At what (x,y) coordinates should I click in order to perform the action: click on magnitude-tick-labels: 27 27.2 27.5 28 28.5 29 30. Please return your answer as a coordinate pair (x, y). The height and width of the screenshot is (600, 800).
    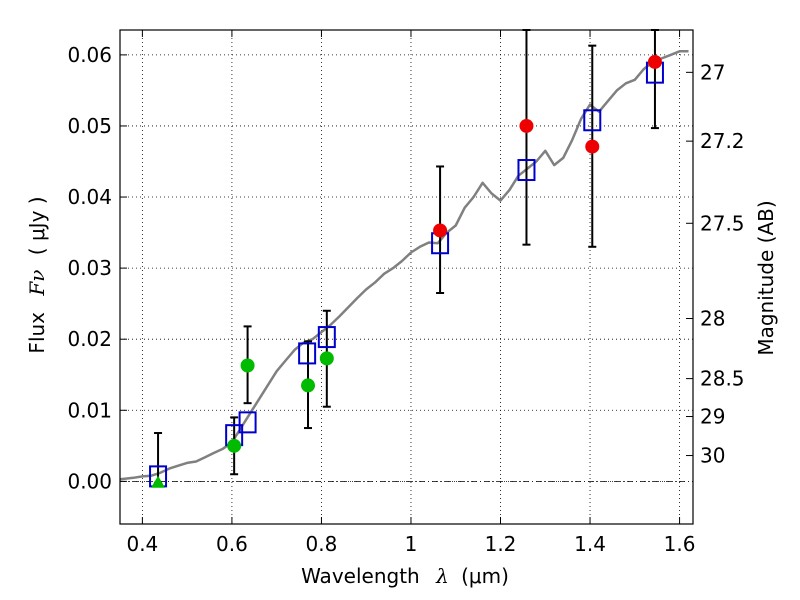
    Looking at the image, I should click on (722, 263).